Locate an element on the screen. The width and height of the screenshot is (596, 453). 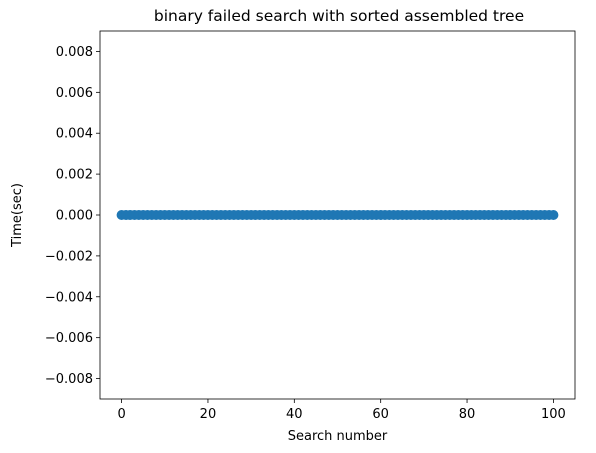
y-tick-label: 0.006 is located at coordinates (74, 93).